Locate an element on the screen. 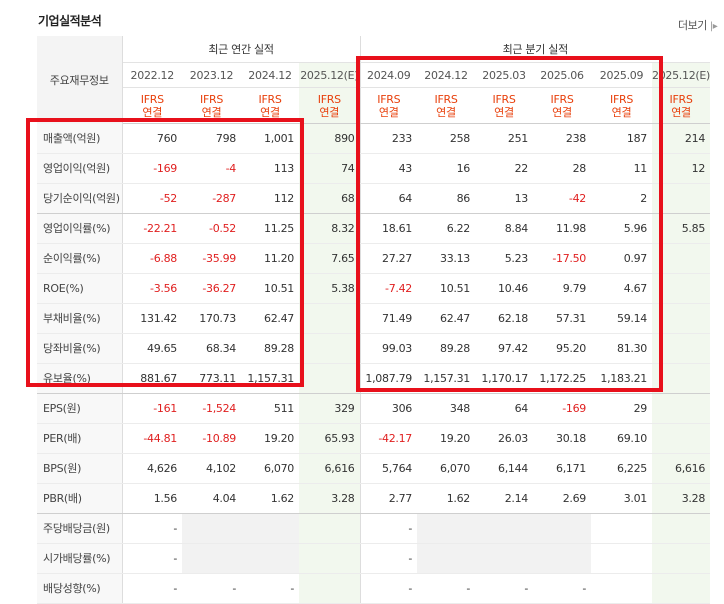 The image size is (724, 604). table-cell: 238 is located at coordinates (562, 138).